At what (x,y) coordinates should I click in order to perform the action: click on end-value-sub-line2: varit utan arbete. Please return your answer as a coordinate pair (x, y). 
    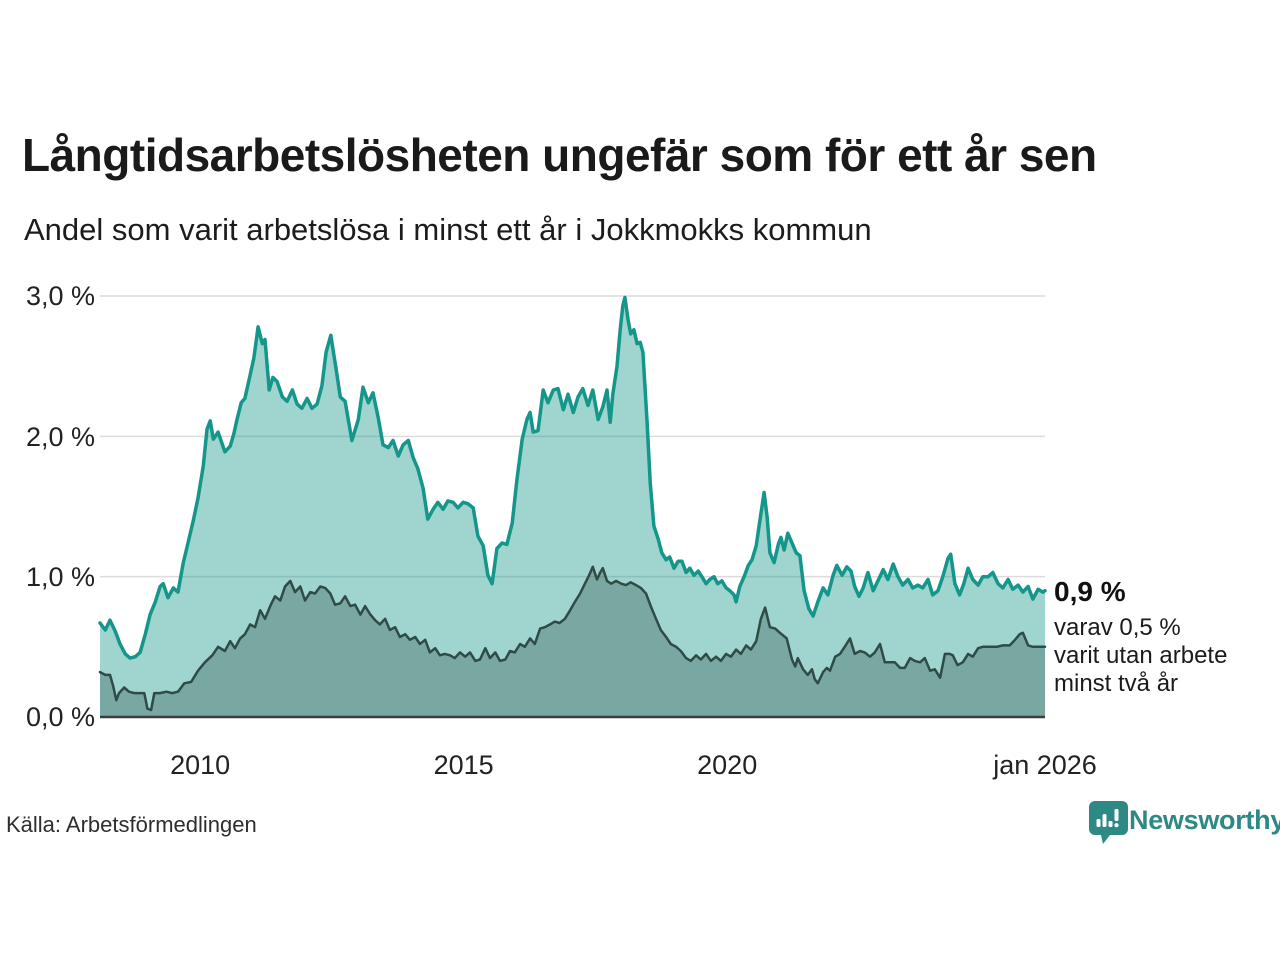
    Looking at the image, I should click on (1141, 655).